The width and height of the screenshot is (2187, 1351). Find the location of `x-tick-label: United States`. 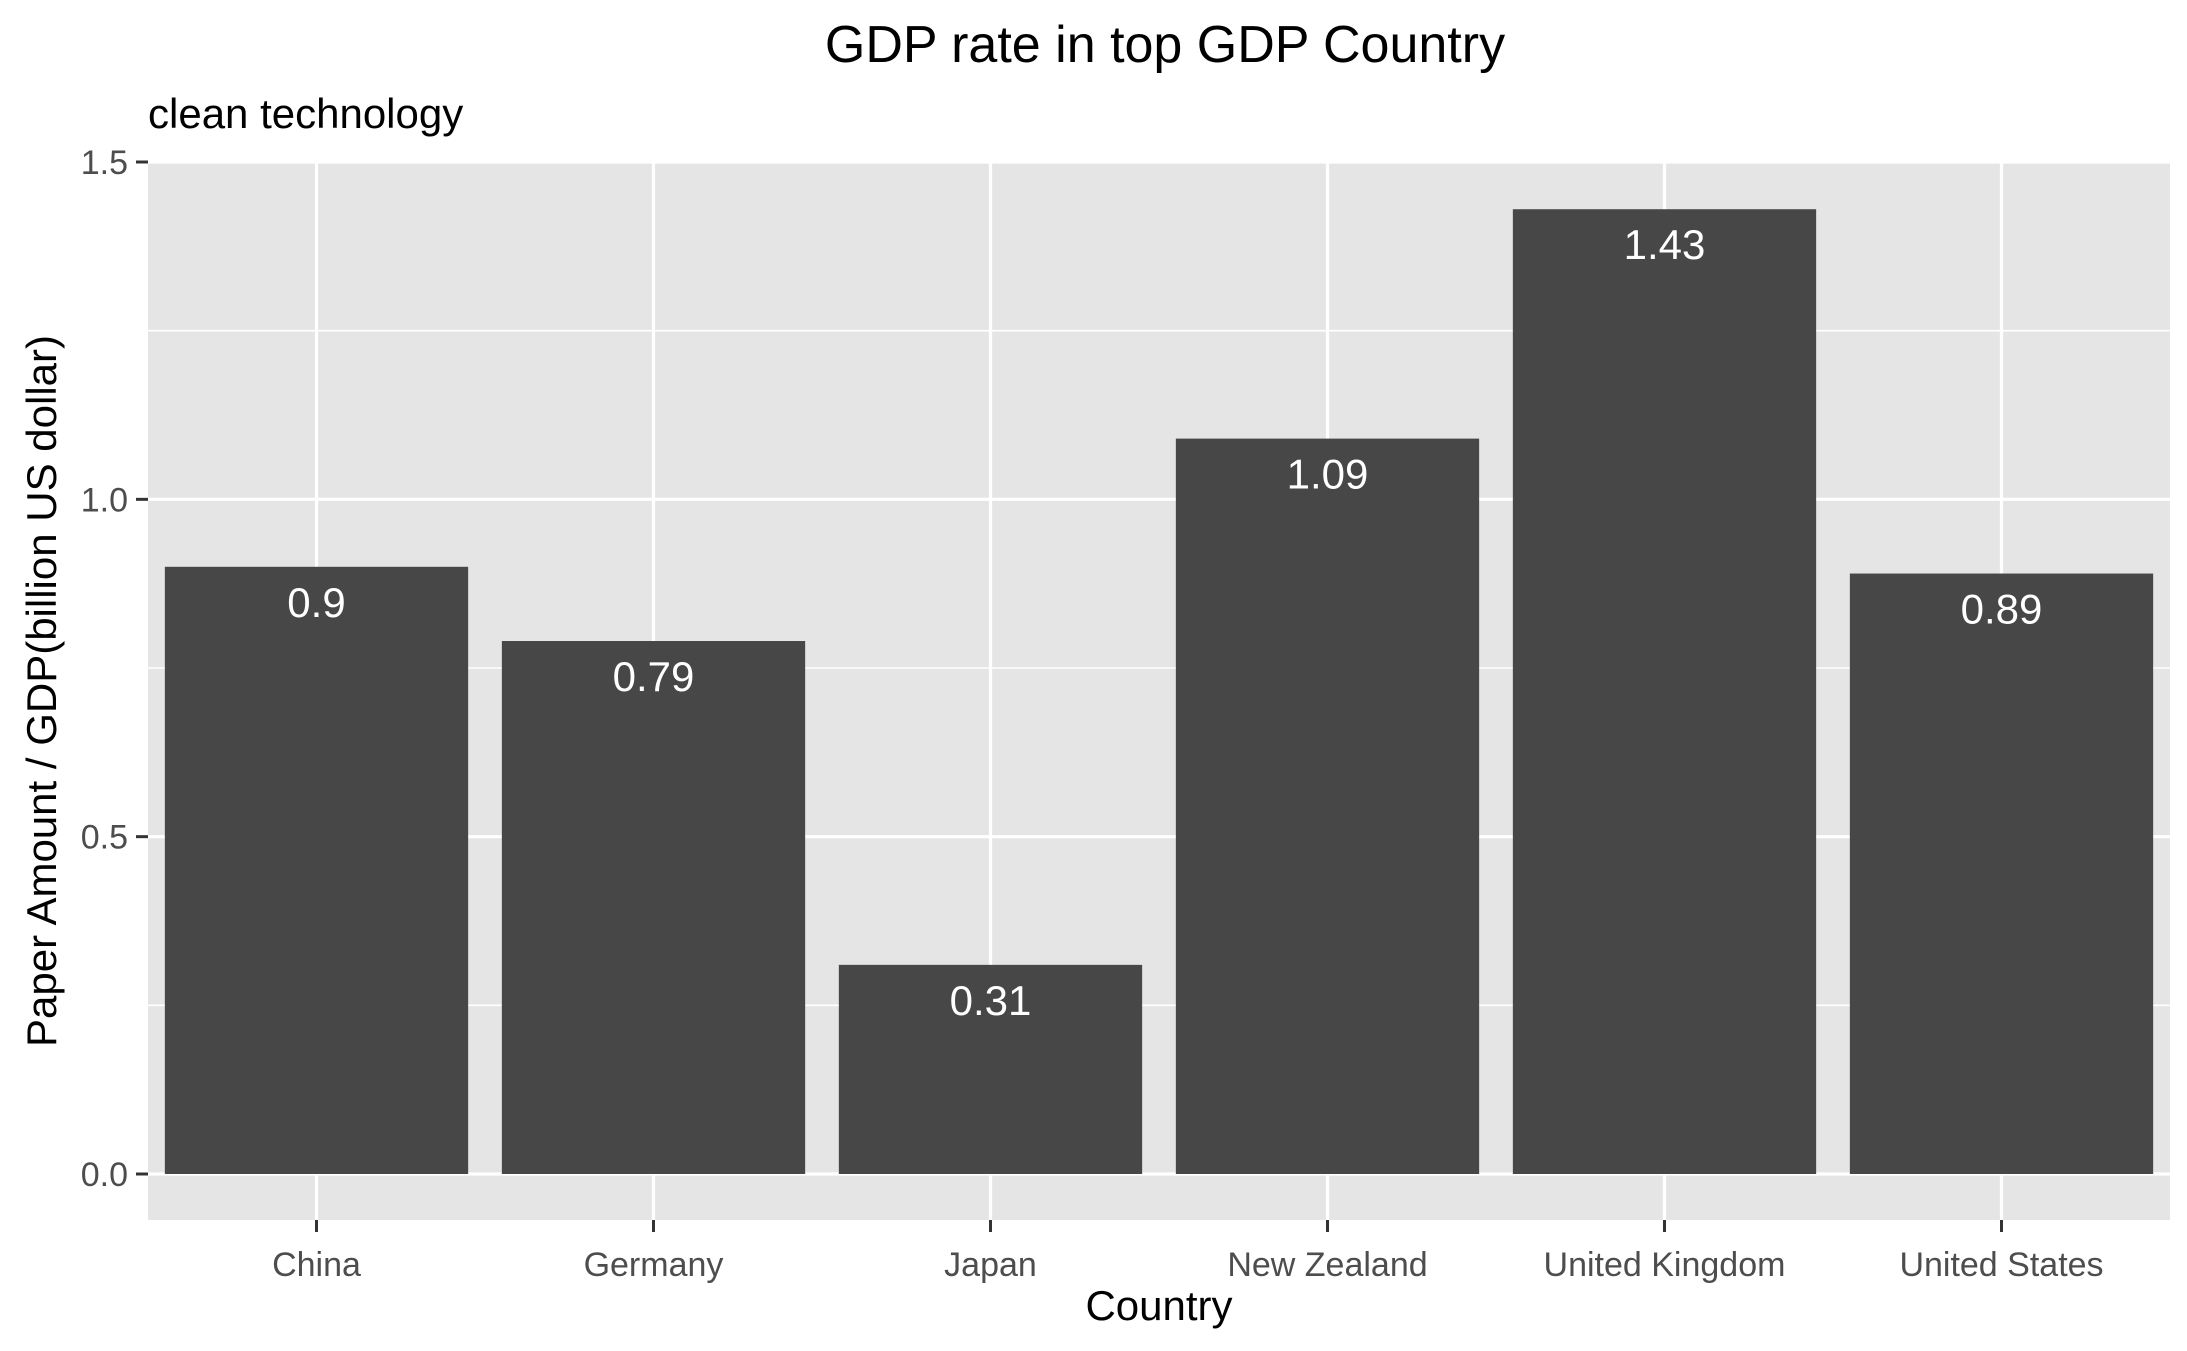

x-tick-label: United States is located at coordinates (2001, 1265).